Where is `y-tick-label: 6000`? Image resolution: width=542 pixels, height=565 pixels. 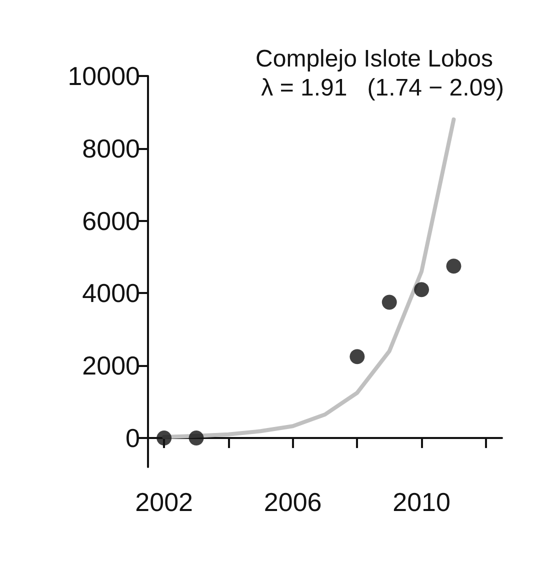
y-tick-label: 6000 is located at coordinates (111, 221).